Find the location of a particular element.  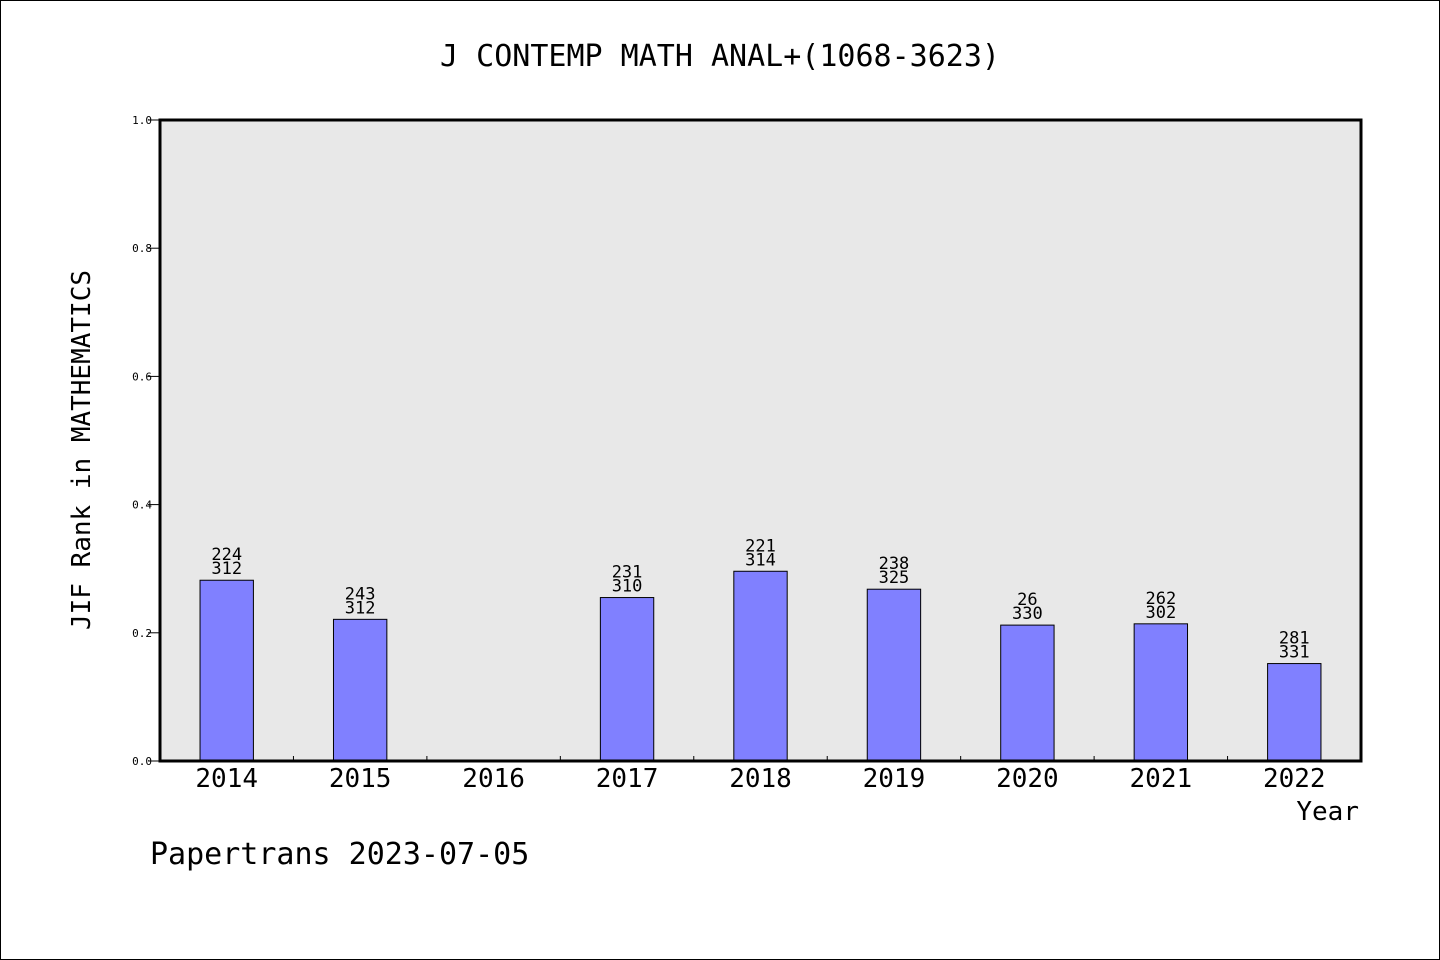

x-tick-label: 2015 is located at coordinates (360, 779).